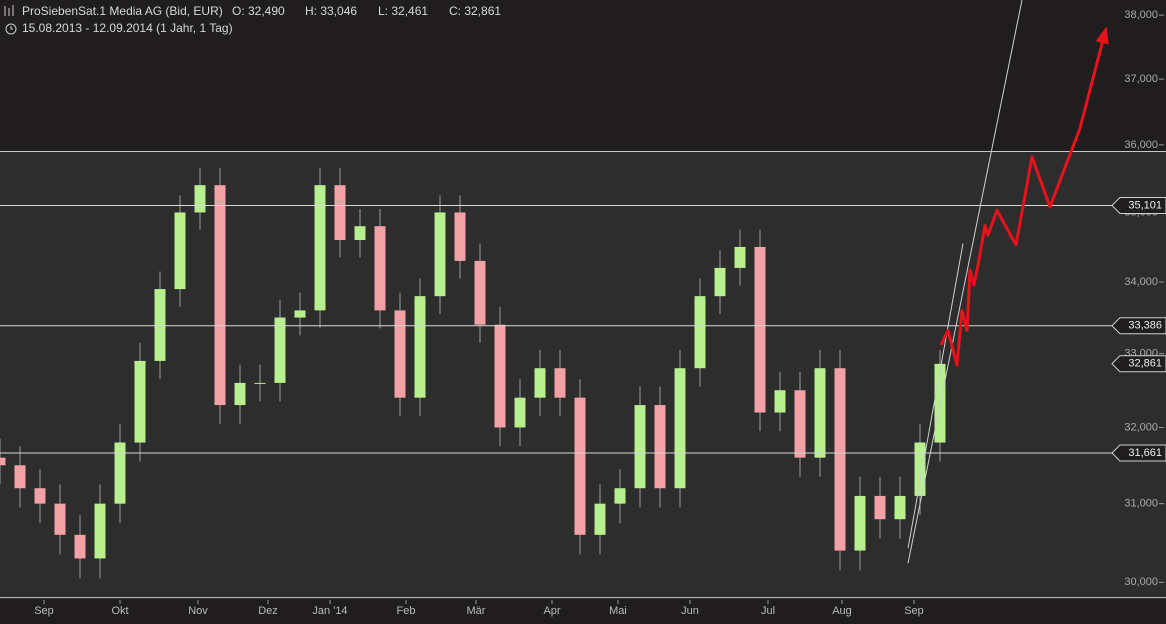 Image resolution: width=1166 pixels, height=624 pixels. What do you see at coordinates (842, 611) in the screenshot?
I see `x-tick-label: Aug` at bounding box center [842, 611].